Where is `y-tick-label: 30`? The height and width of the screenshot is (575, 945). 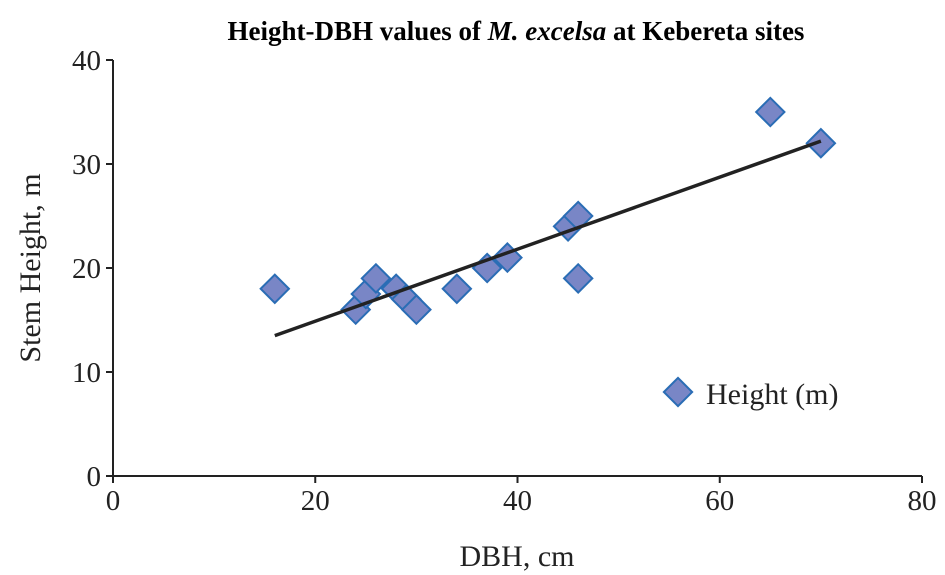
y-tick-label: 30 is located at coordinates (86, 165).